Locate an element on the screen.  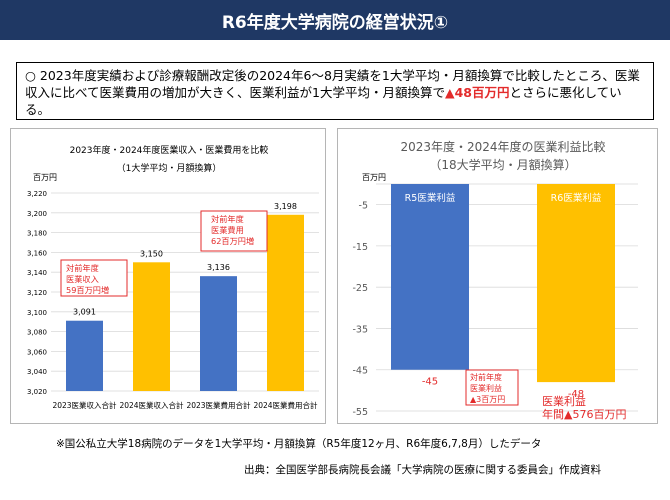
summary-highlight: ▲48百万円 is located at coordinates (477, 92).